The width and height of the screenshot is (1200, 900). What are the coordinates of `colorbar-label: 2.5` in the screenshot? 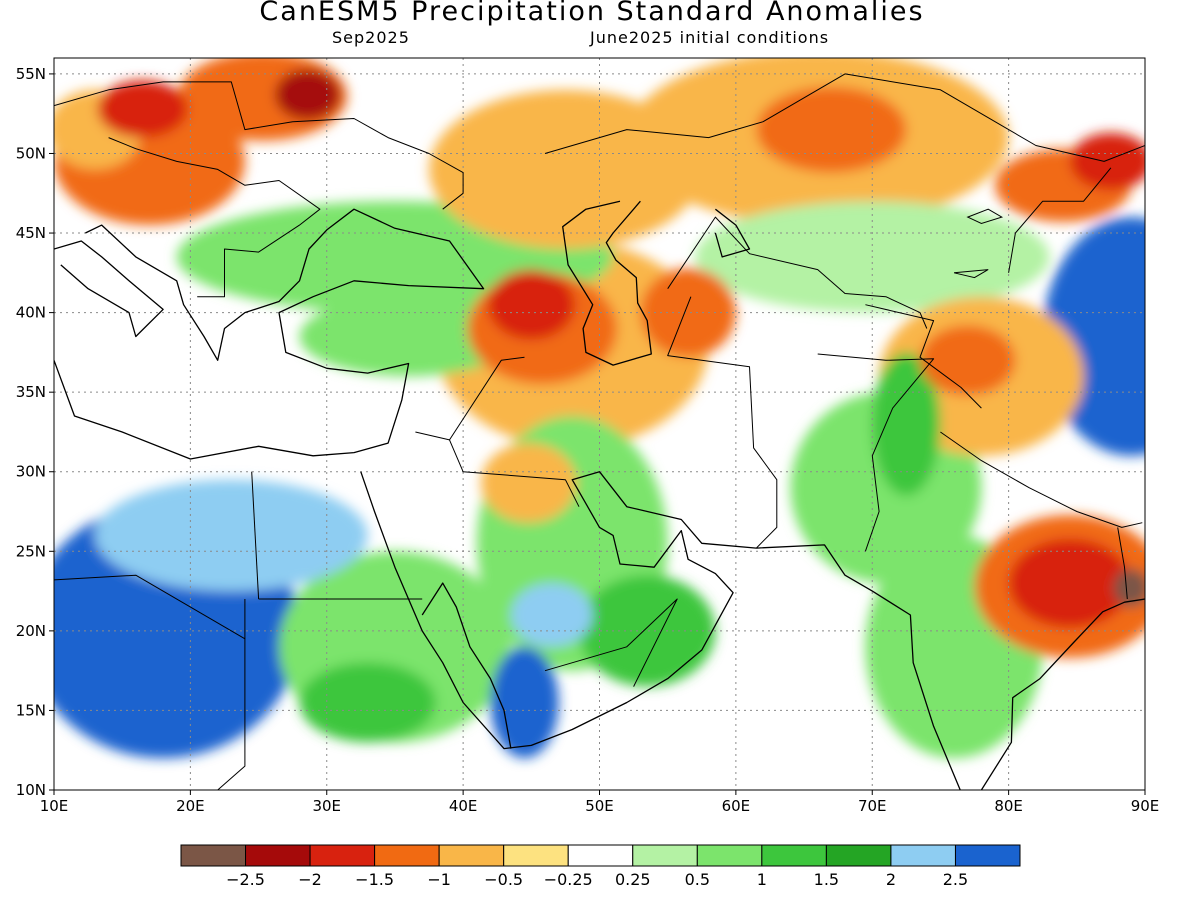 It's located at (955, 879).